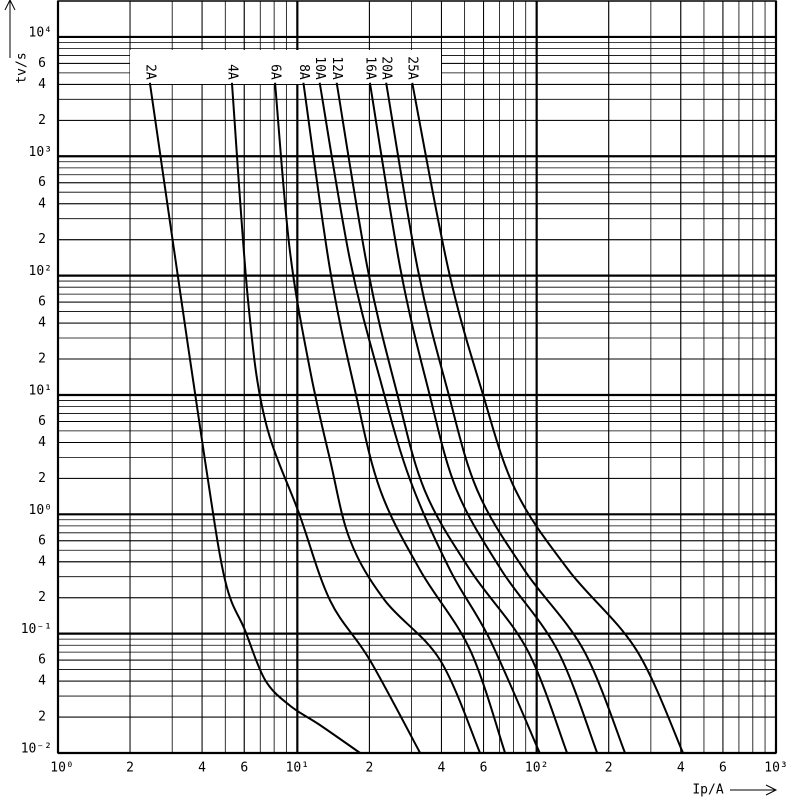 Image resolution: width=800 pixels, height=800 pixels. What do you see at coordinates (36, 629) in the screenshot?
I see `y-tick-label: 10⁻¹` at bounding box center [36, 629].